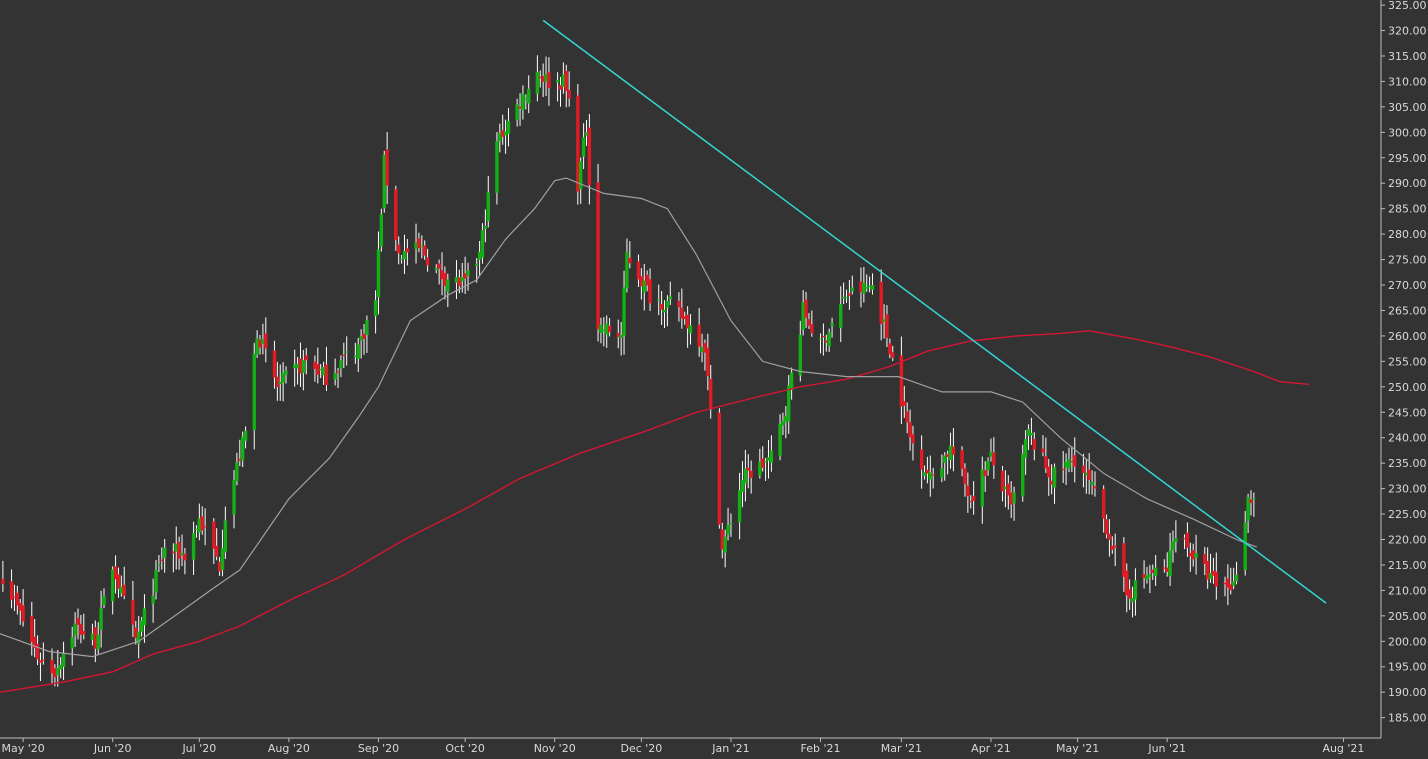  I want to click on x-tick-label: Aug '20, so click(289, 748).